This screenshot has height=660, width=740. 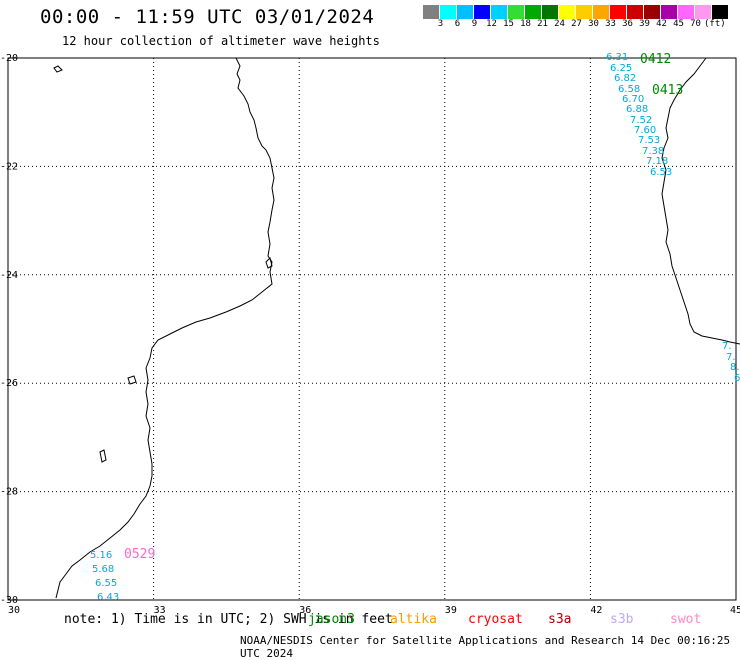 What do you see at coordinates (9, 275) in the screenshot?
I see `lat-tick-label: -24` at bounding box center [9, 275].